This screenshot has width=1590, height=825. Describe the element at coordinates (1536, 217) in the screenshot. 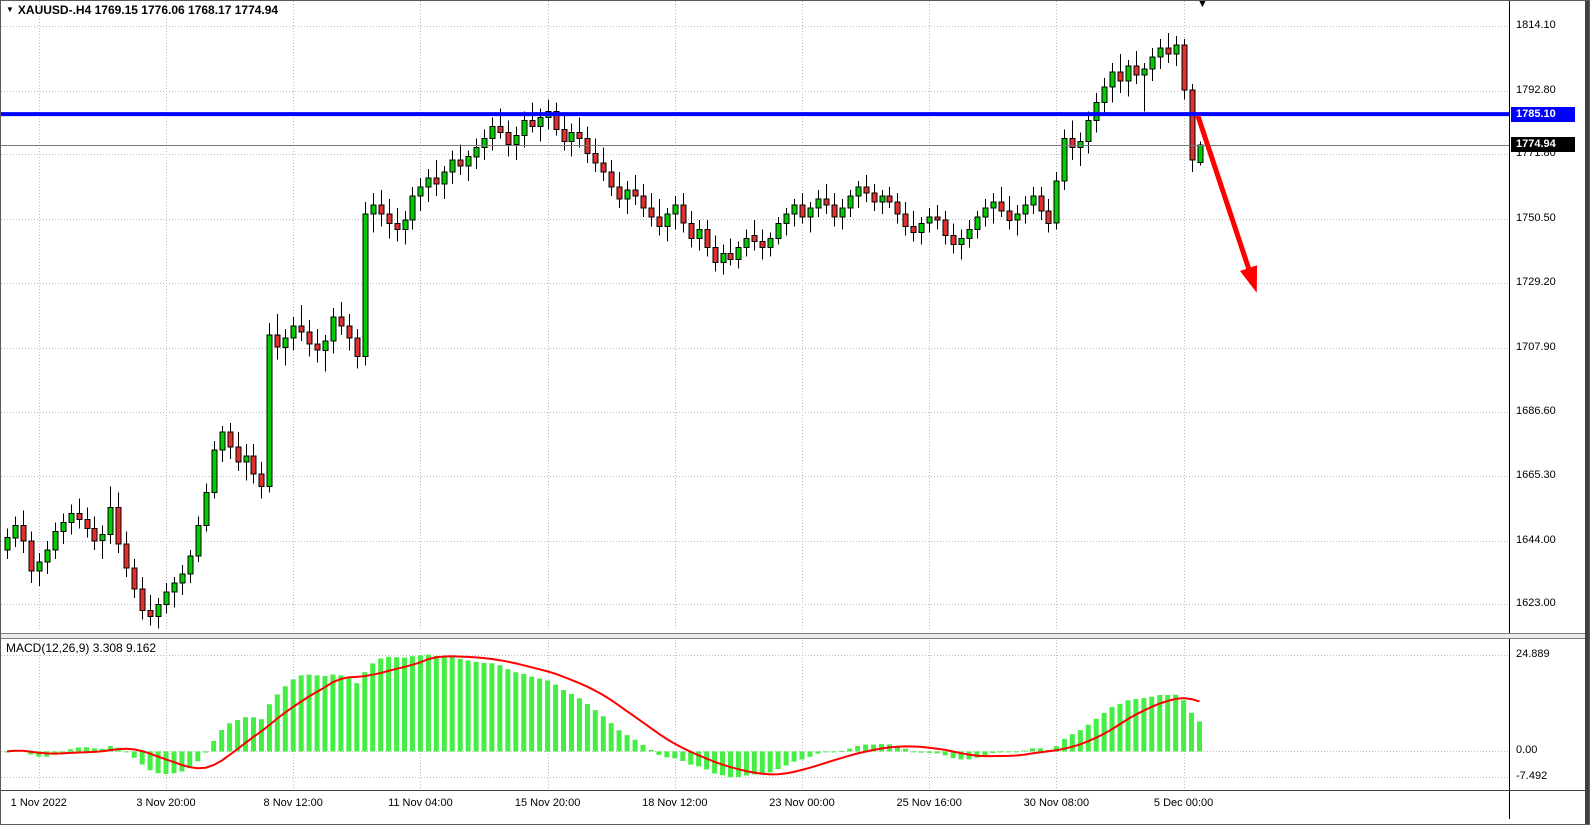

I see `price-axis-label: 1750.50` at that location.